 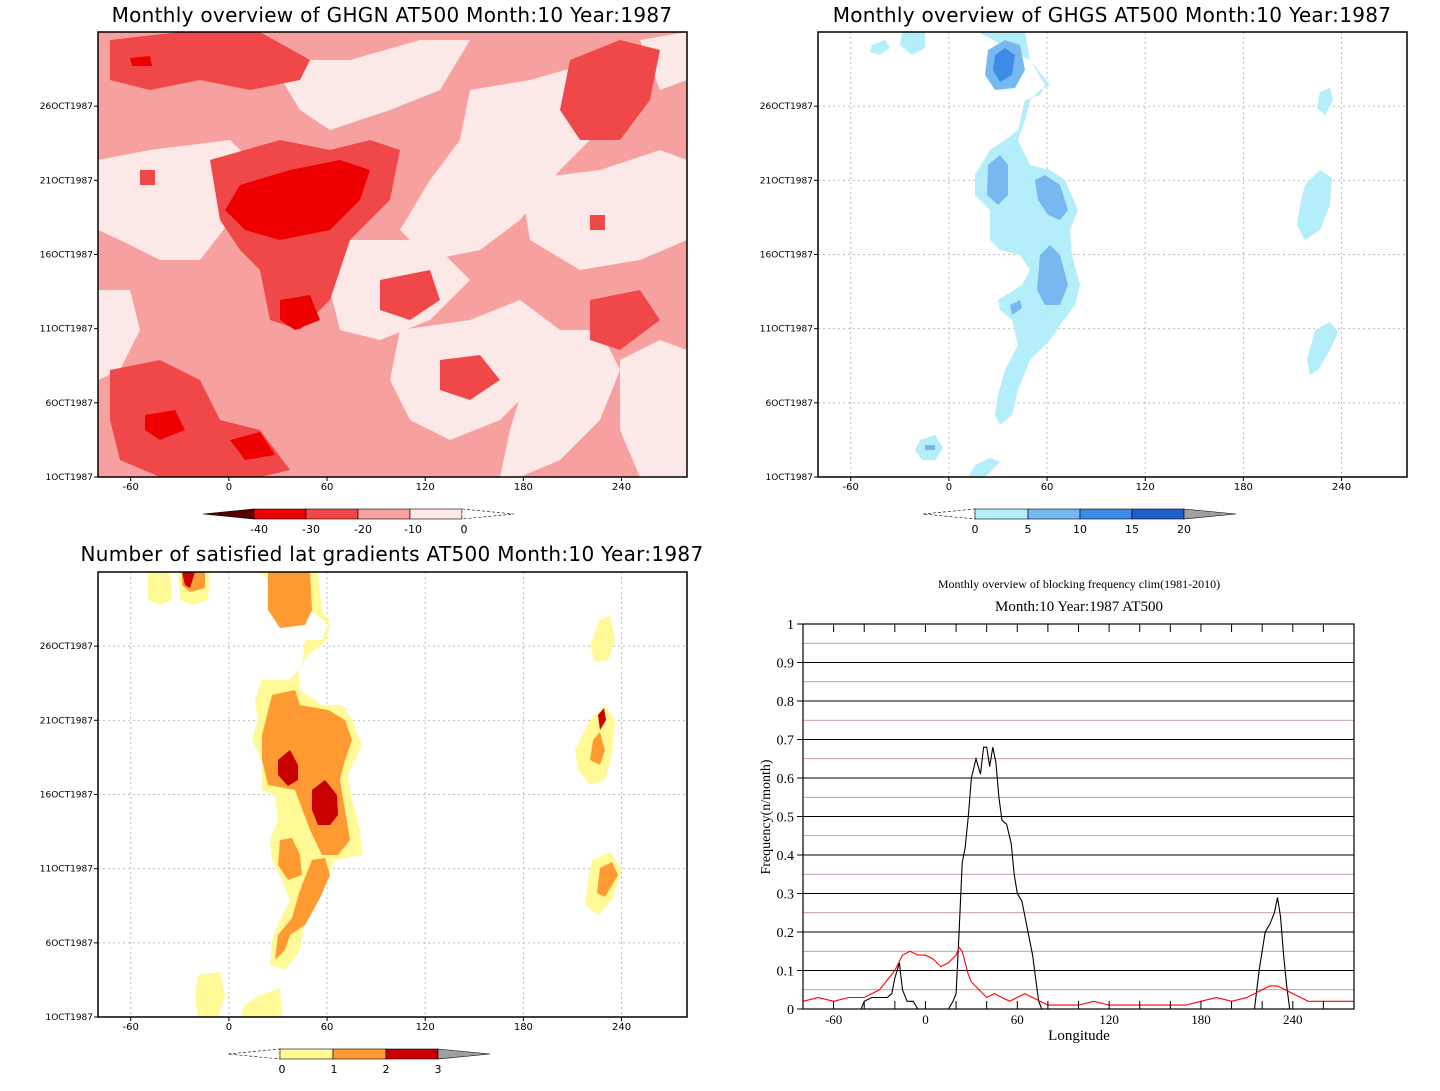 I want to click on ghgs-xtick-label: 120, so click(x=1145, y=487).